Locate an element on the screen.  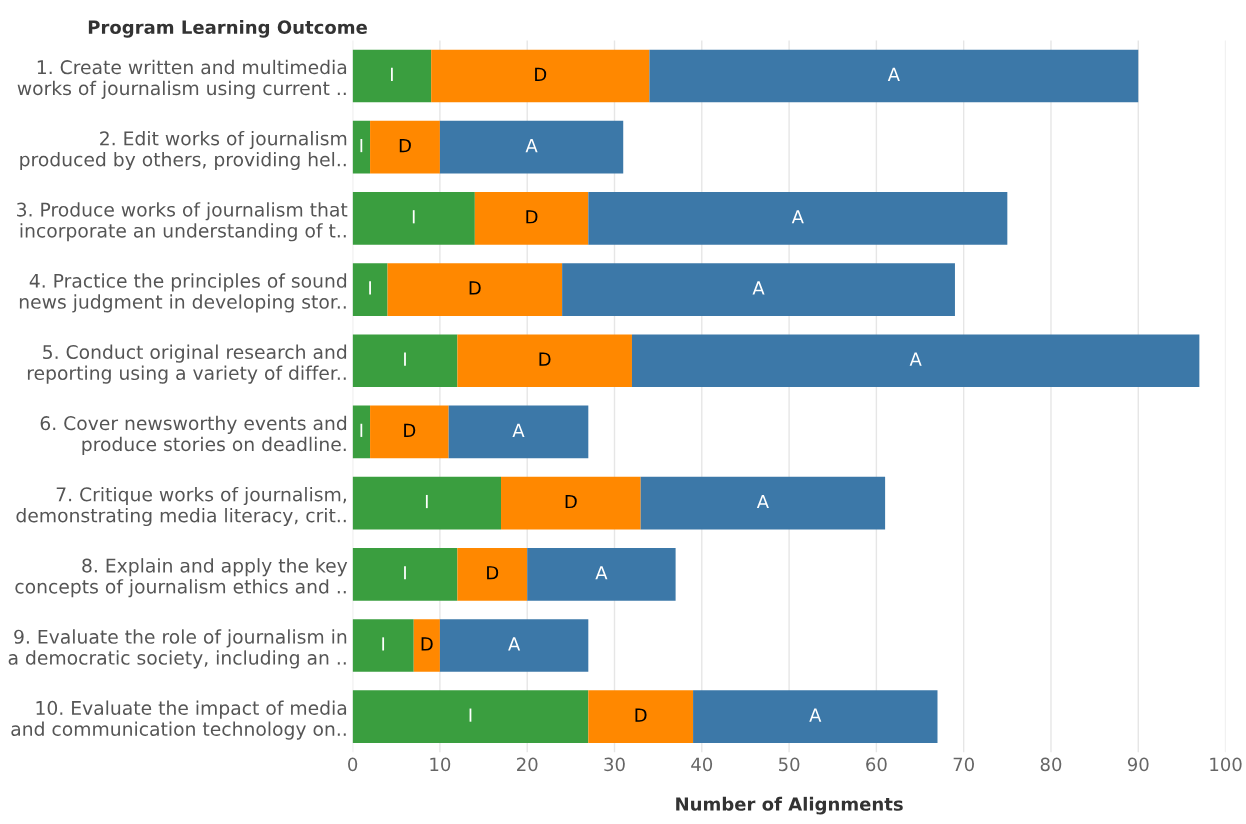
y-tick-label: 9. Evaluate the role of journalism in a democratic society, including an .. is located at coordinates (177, 649).